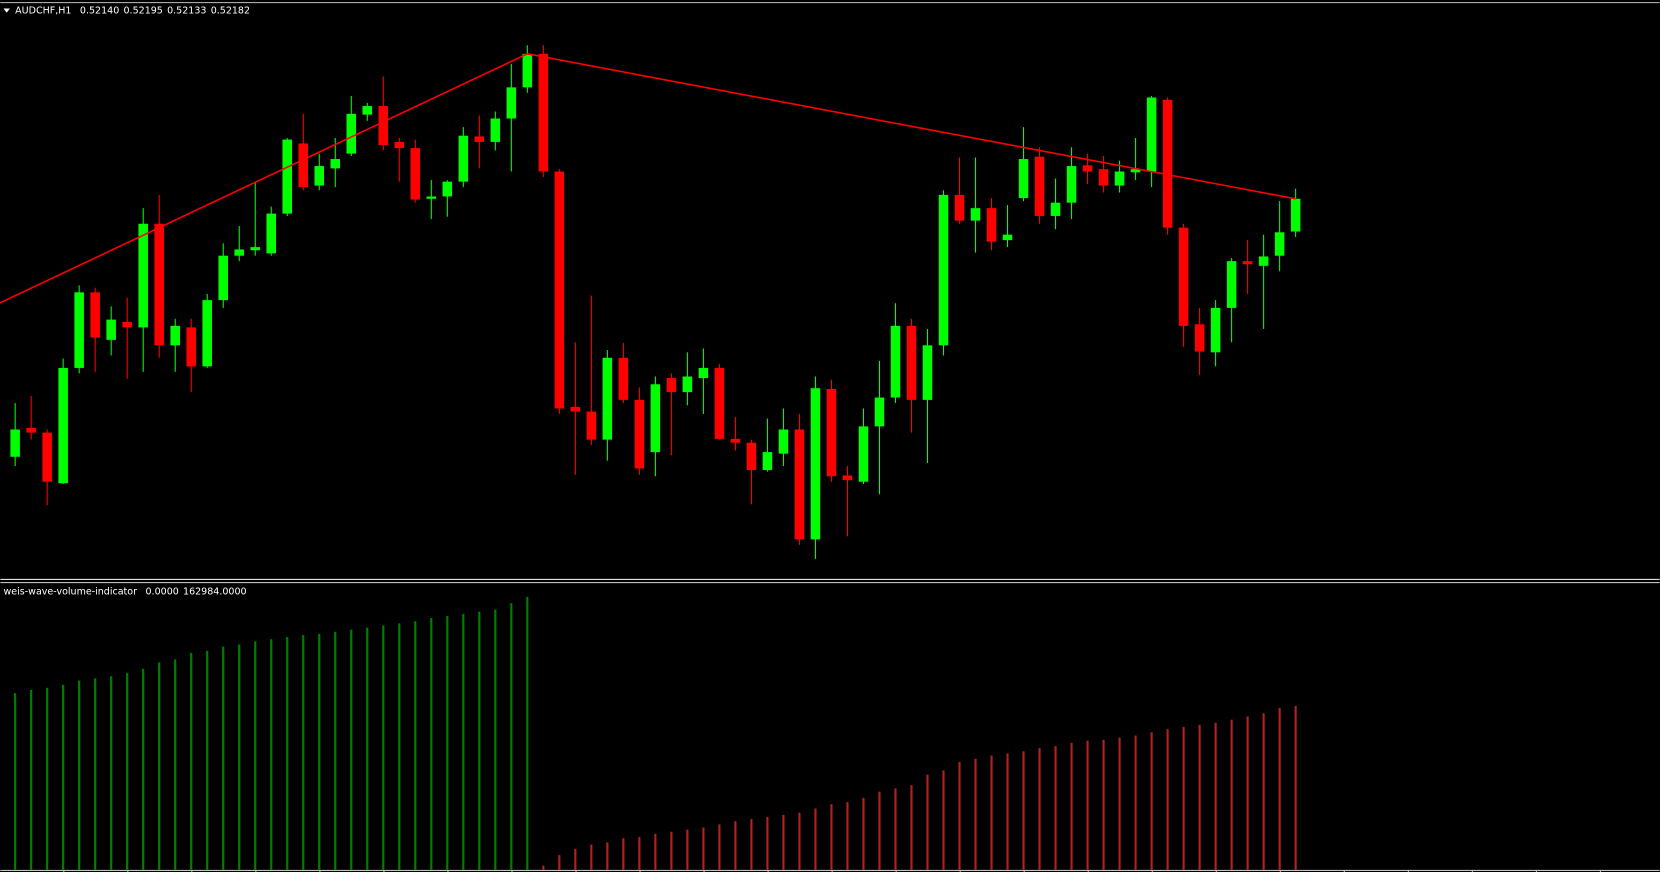 This screenshot has height=872, width=1660. What do you see at coordinates (71, 591) in the screenshot?
I see `indicator-title: weis-wave-volume-indicator` at bounding box center [71, 591].